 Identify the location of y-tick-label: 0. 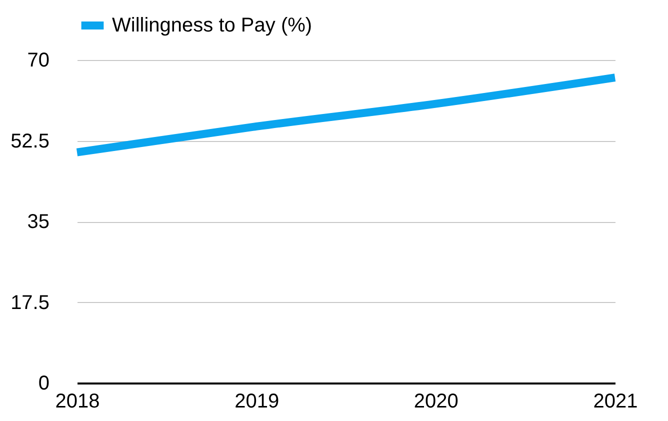
(44, 383).